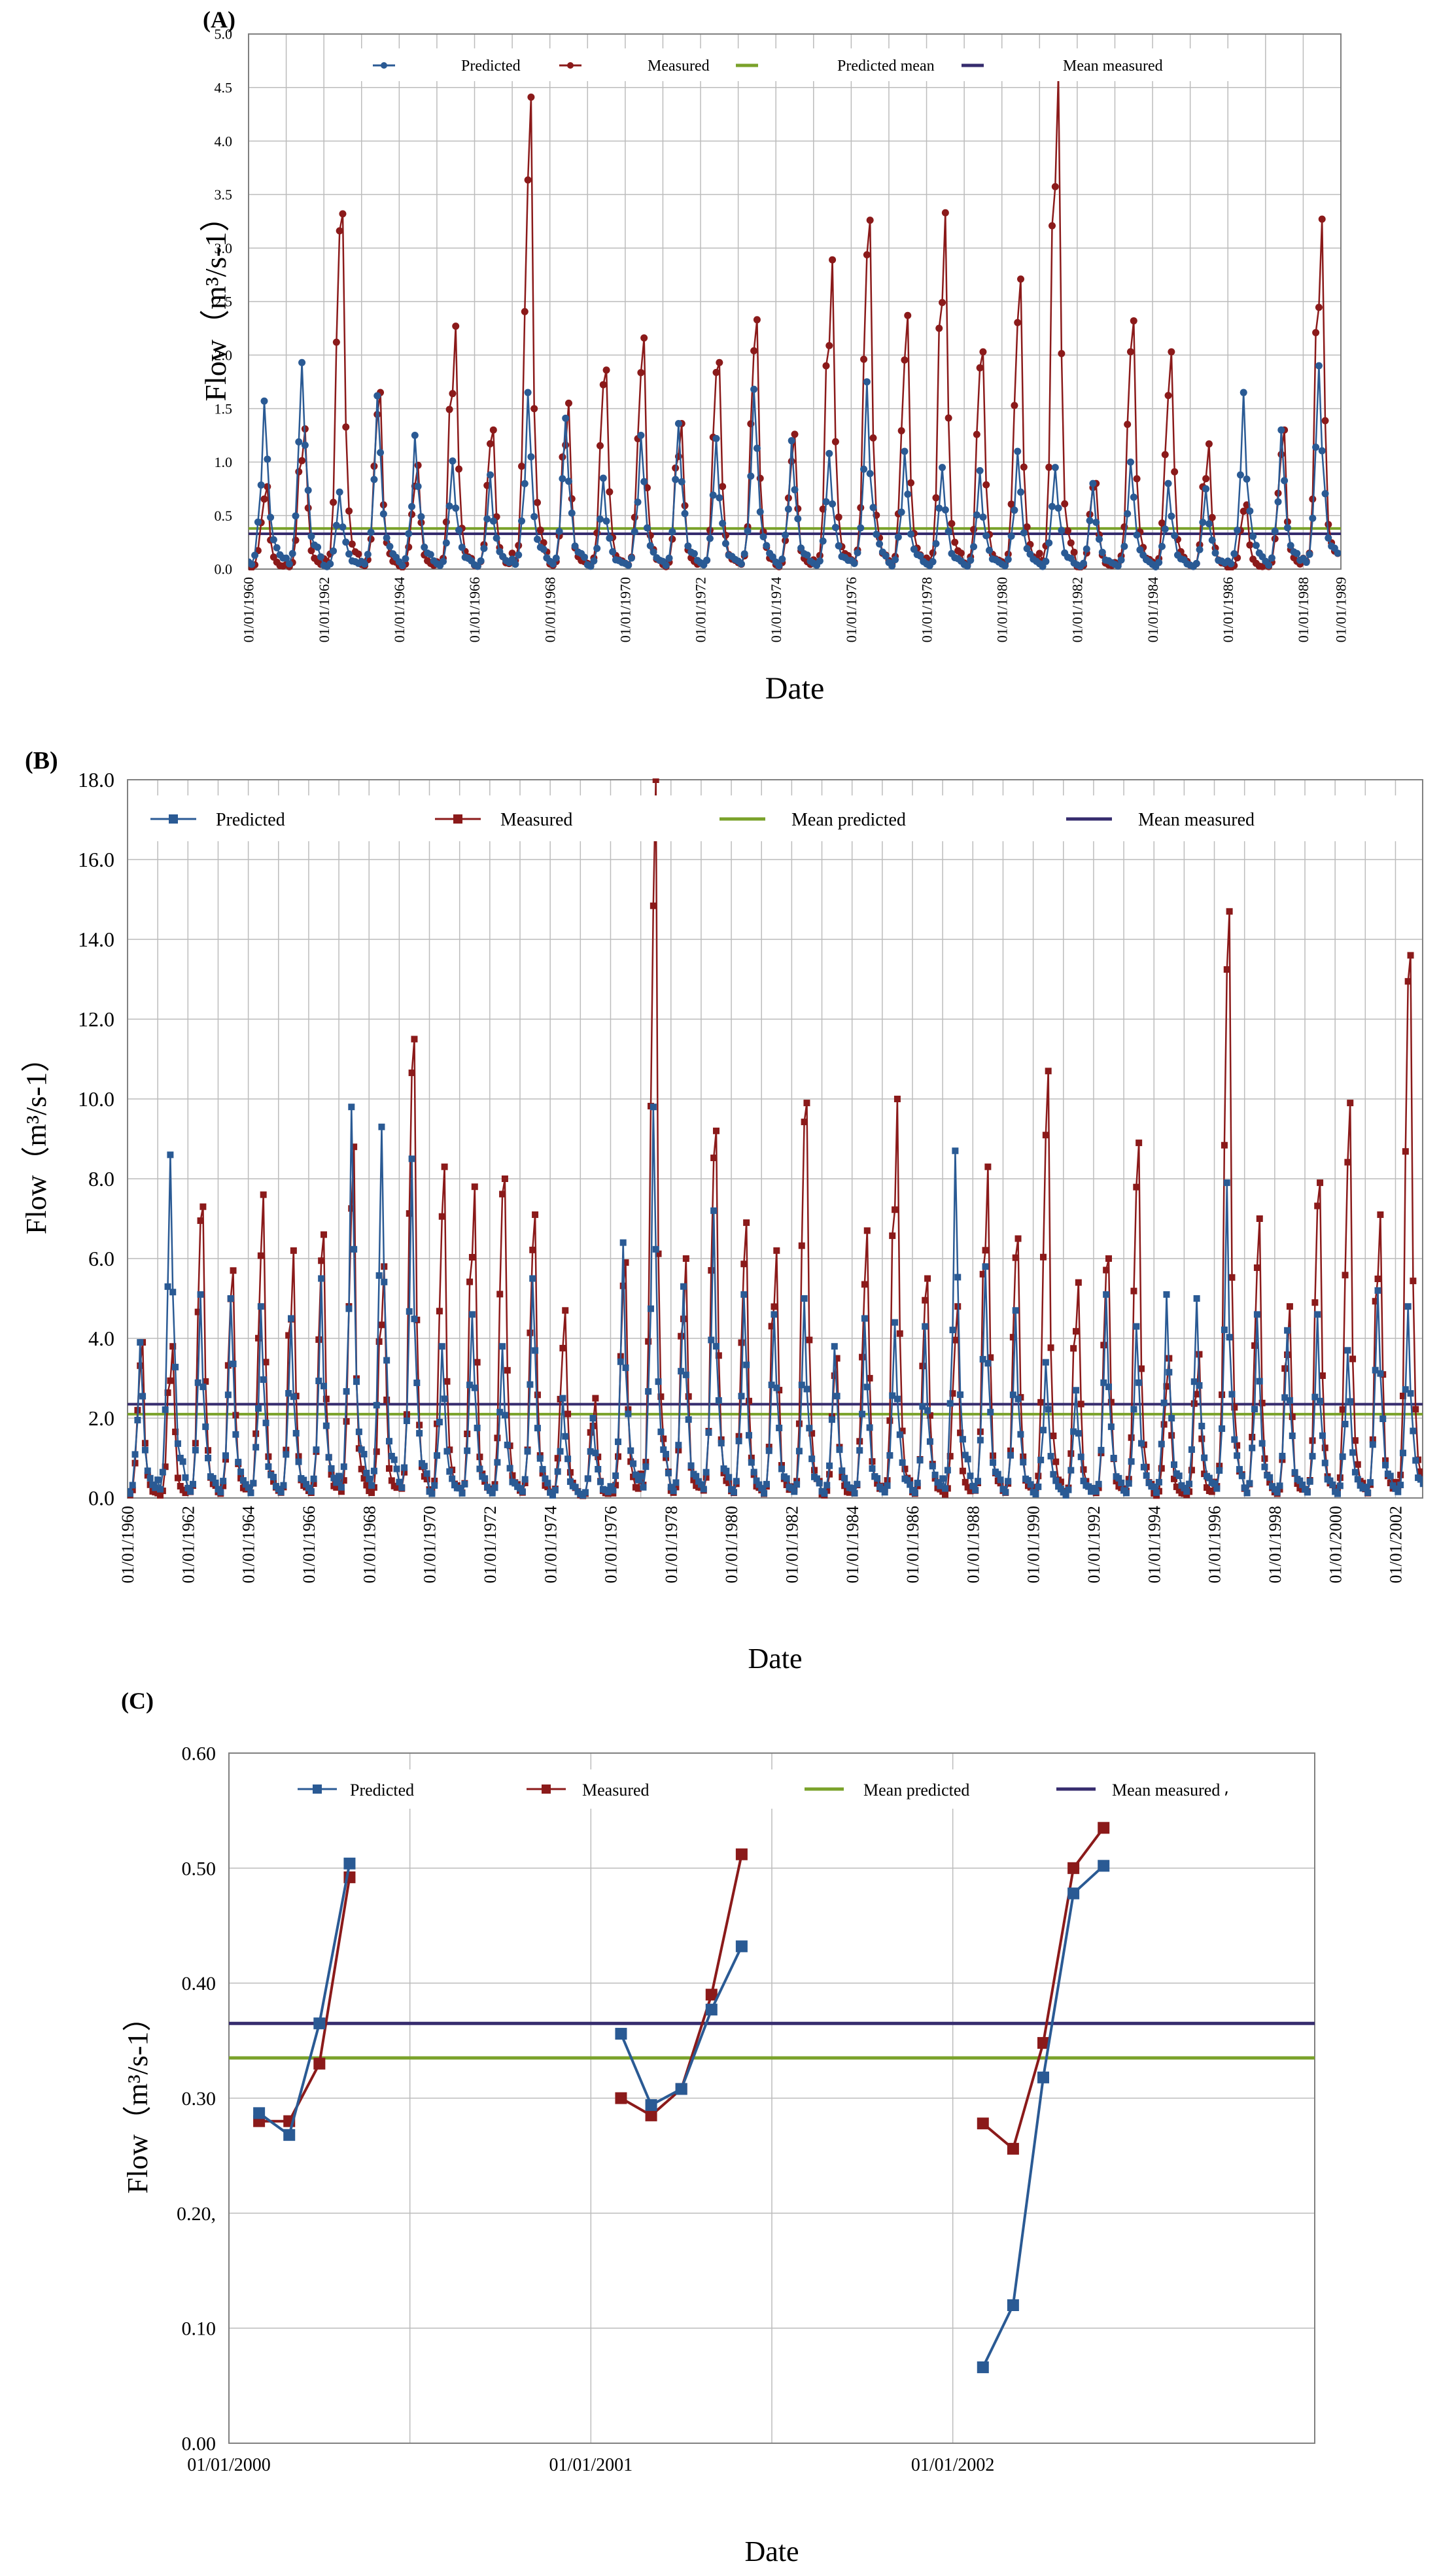 The width and height of the screenshot is (1439, 2576). What do you see at coordinates (101, 1418) in the screenshot?
I see `y-tick-label: 2.0` at bounding box center [101, 1418].